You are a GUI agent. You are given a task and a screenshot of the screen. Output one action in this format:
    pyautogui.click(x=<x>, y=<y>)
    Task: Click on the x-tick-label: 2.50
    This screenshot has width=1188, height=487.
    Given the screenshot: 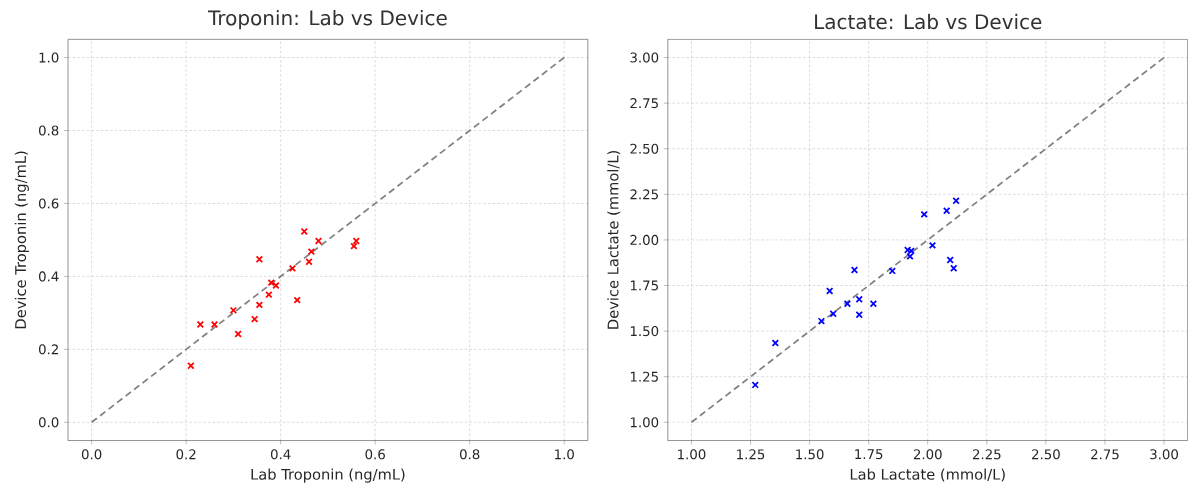 What is the action you would take?
    pyautogui.click(x=1046, y=454)
    